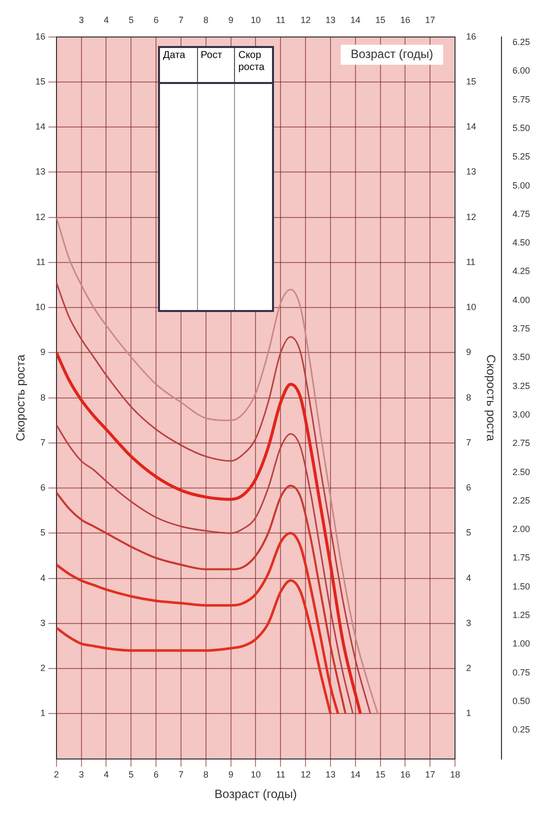 The height and width of the screenshot is (816, 545). Describe the element at coordinates (521, 42) in the screenshot. I see `y3-tick-label: 6.25` at that location.